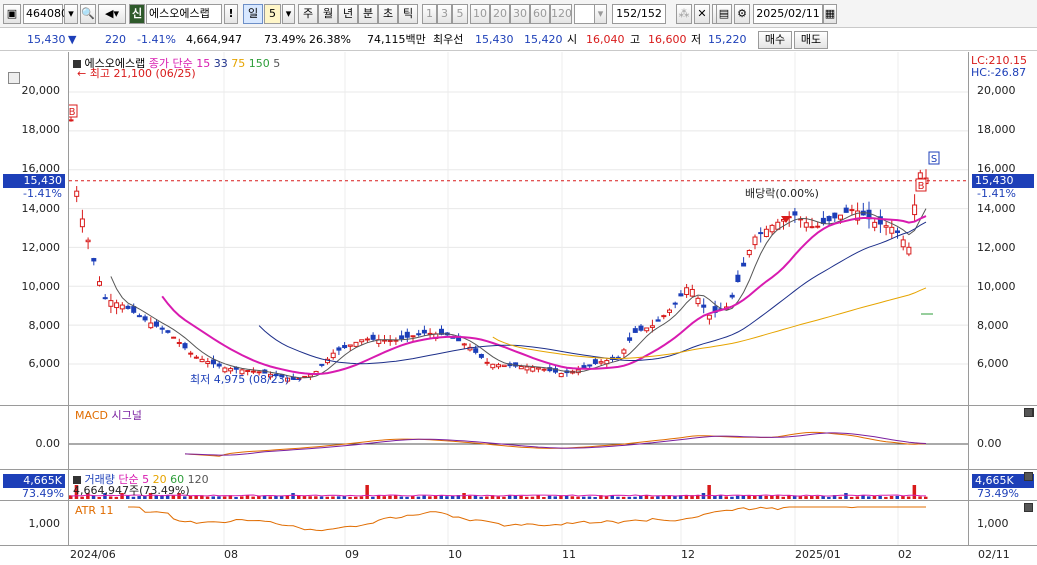 The height and width of the screenshot is (565, 1037). Describe the element at coordinates (782, 193) in the screenshot. I see `dividend-marker-label: 배당락(0.00%)` at that location.